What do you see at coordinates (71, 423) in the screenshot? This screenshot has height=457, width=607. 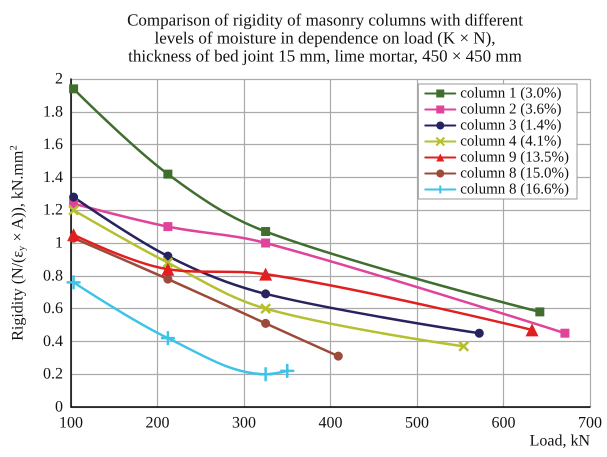 I see `x-tick-label: 100` at bounding box center [71, 423].